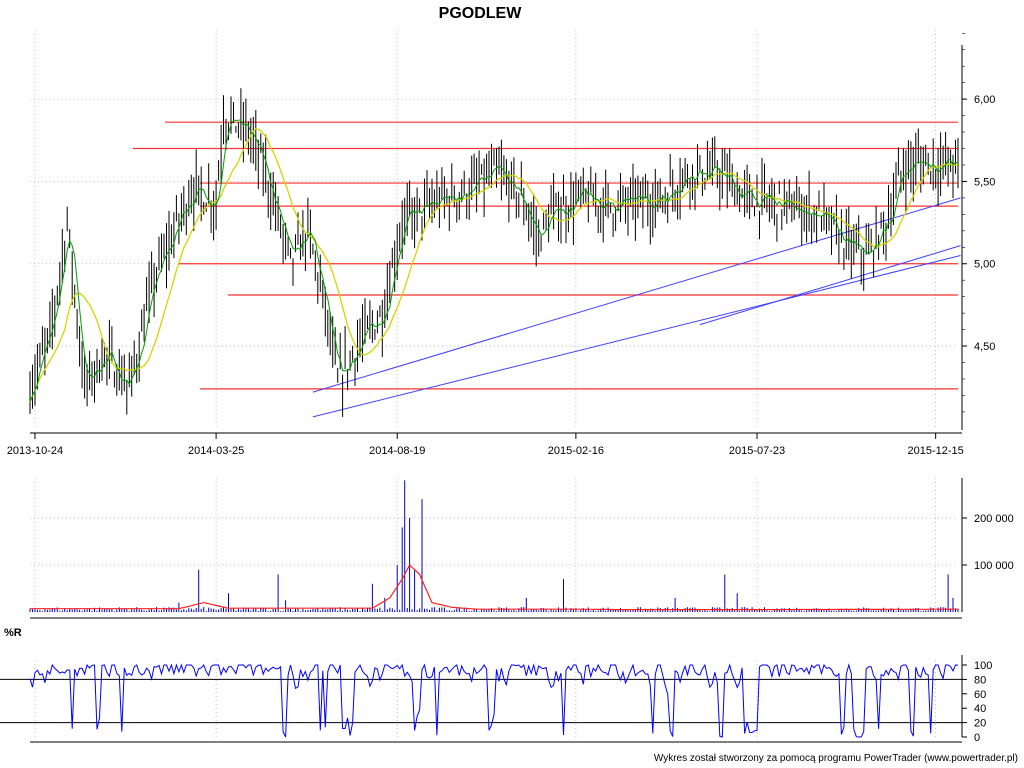  What do you see at coordinates (576, 451) in the screenshot?
I see `price-x-tick-label: 2015-02-16` at bounding box center [576, 451].